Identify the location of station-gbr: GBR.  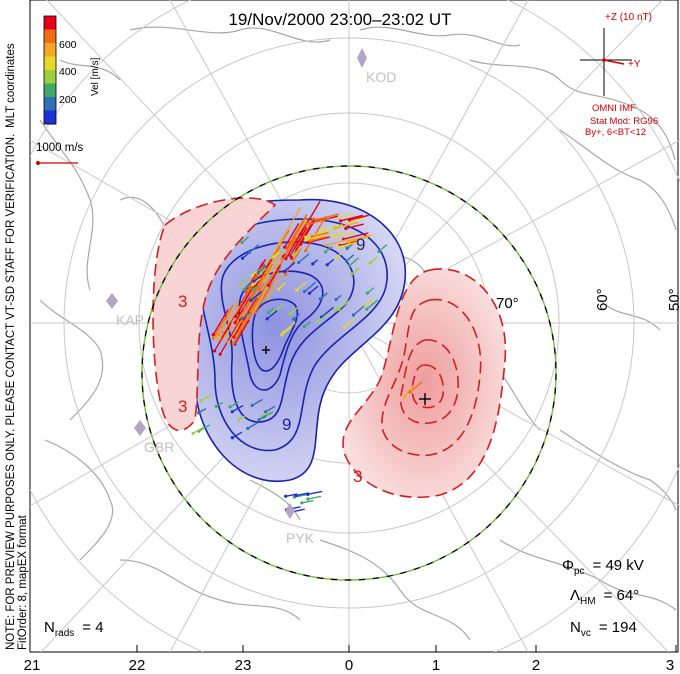
(159, 447).